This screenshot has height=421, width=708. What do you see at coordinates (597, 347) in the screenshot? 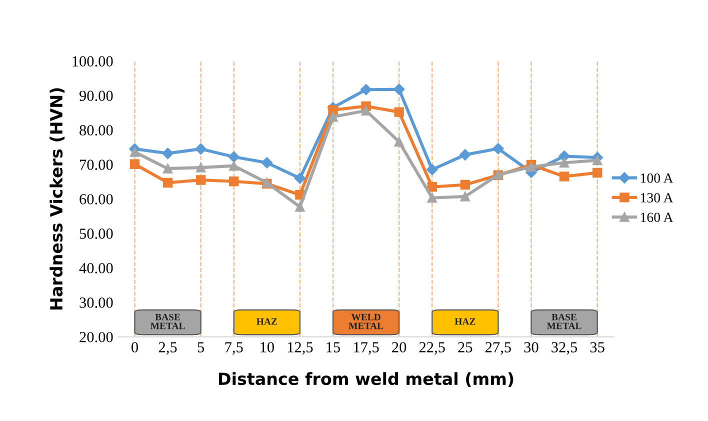
I see `x-tick-label: 35` at bounding box center [597, 347].